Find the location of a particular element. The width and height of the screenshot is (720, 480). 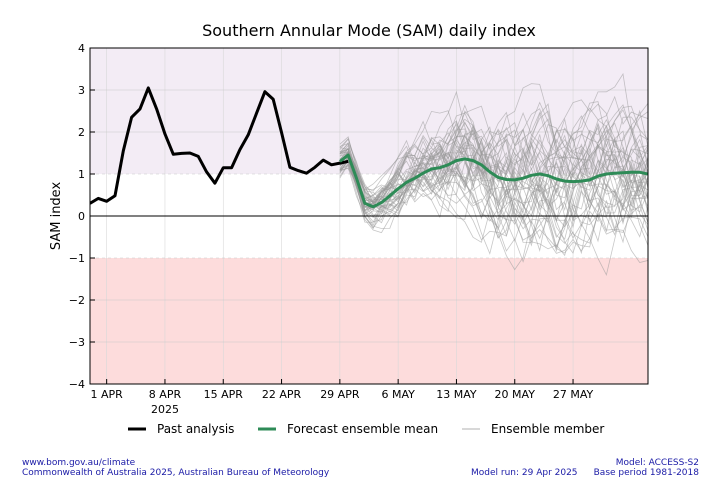

footer-model-run: Model run: 29 Apr 2025 is located at coordinates (524, 473).